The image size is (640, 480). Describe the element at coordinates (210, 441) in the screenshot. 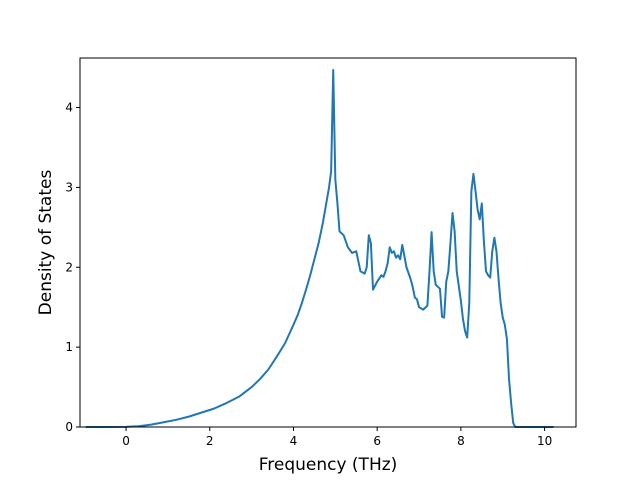

I see `x-tick-label: 2` at that location.